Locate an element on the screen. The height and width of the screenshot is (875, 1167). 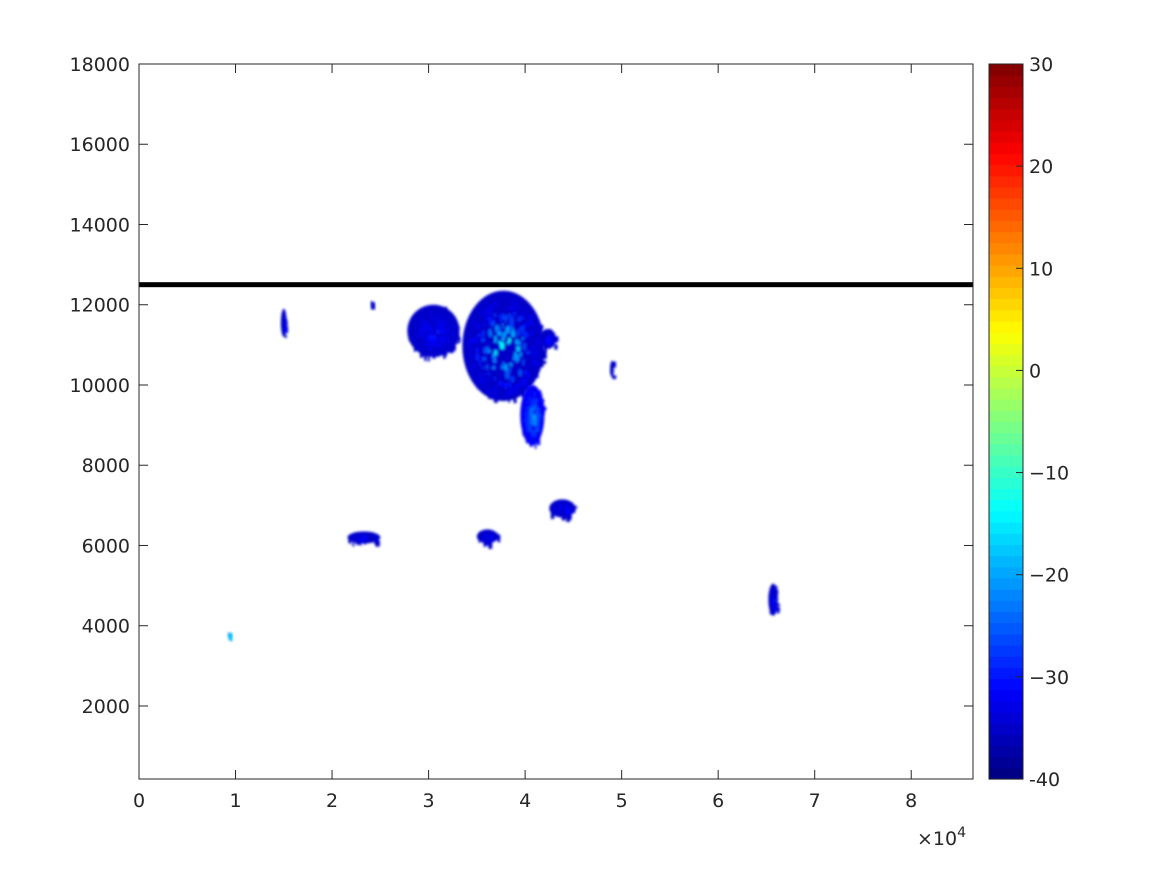
y-tick-label: 12000 is located at coordinates (100, 306).